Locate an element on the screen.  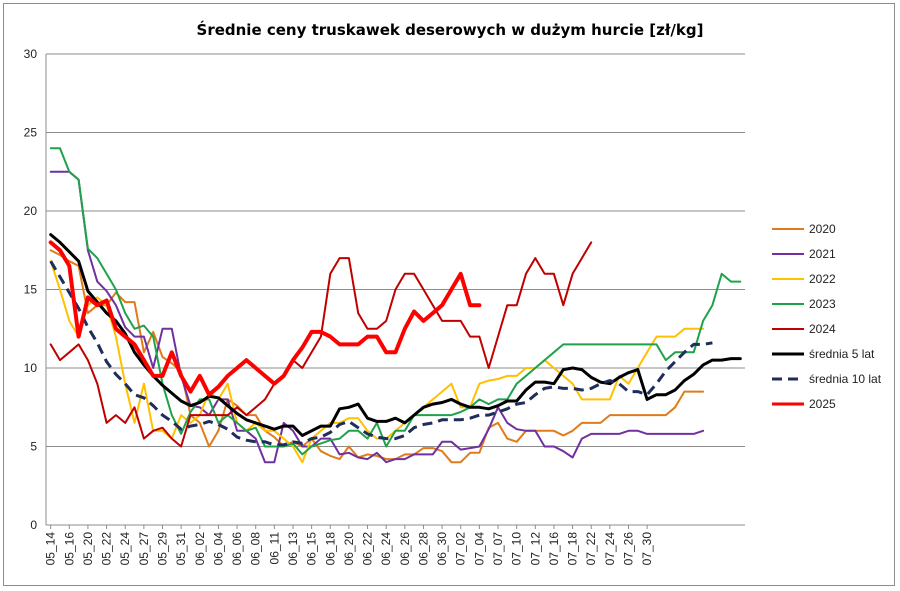
legend-item: średnia 10 lat is located at coordinates (827, 379).